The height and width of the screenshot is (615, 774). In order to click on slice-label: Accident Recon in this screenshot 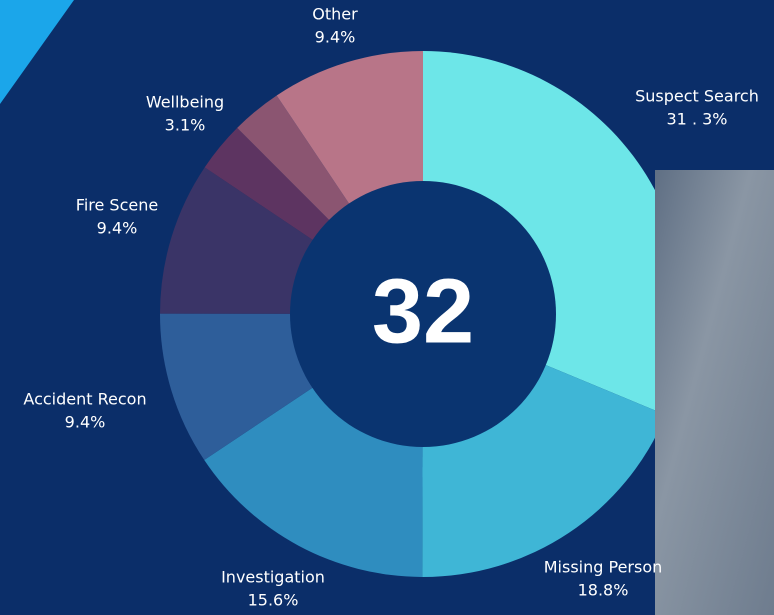, I will do `click(84, 399)`.